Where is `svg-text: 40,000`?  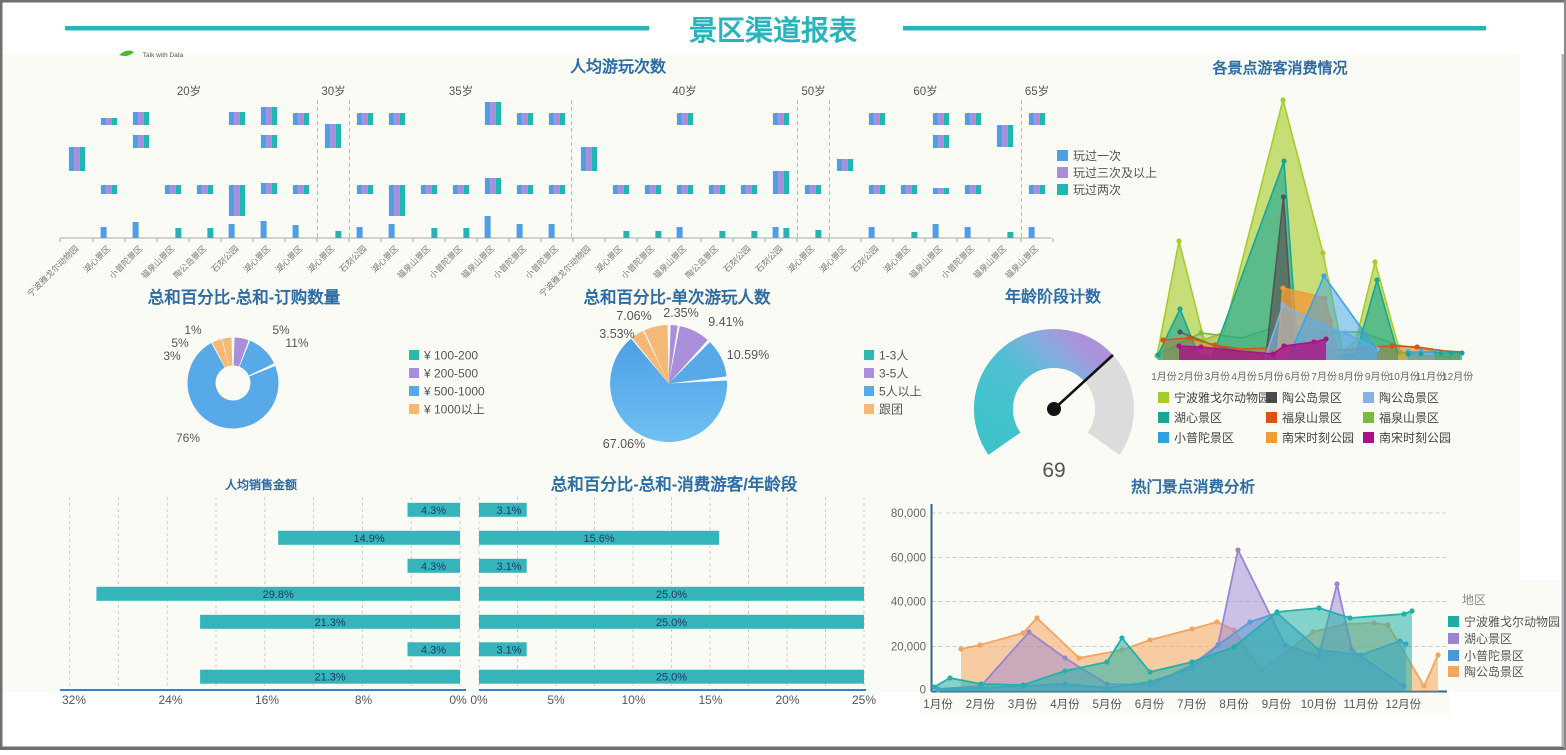 svg-text: 40,000 is located at coordinates (908, 603).